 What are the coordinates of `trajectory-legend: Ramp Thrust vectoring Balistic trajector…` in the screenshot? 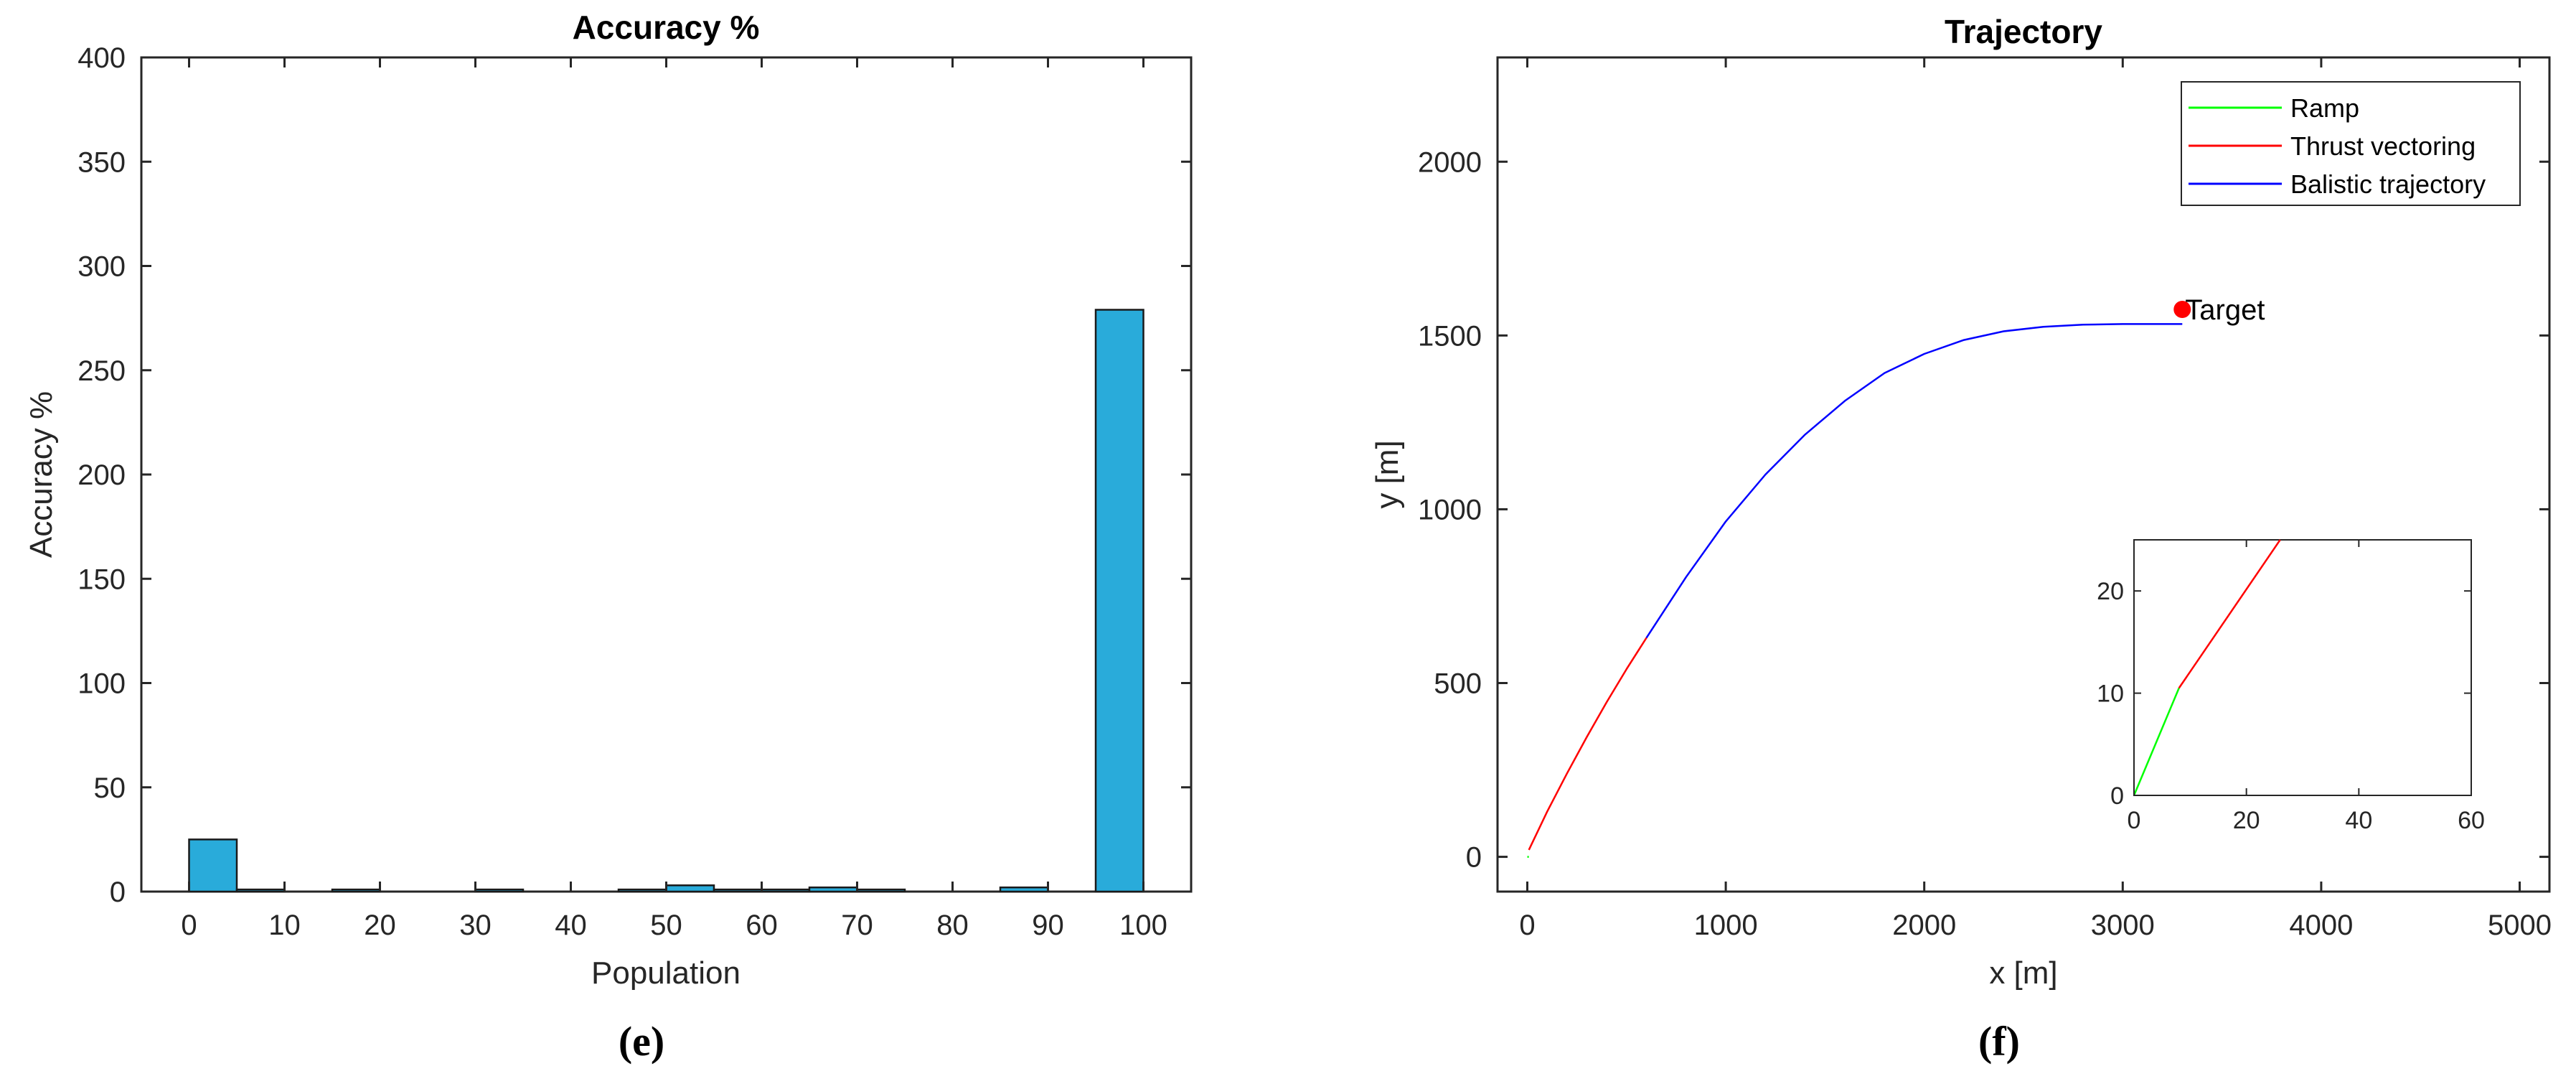 It's located at (2351, 143).